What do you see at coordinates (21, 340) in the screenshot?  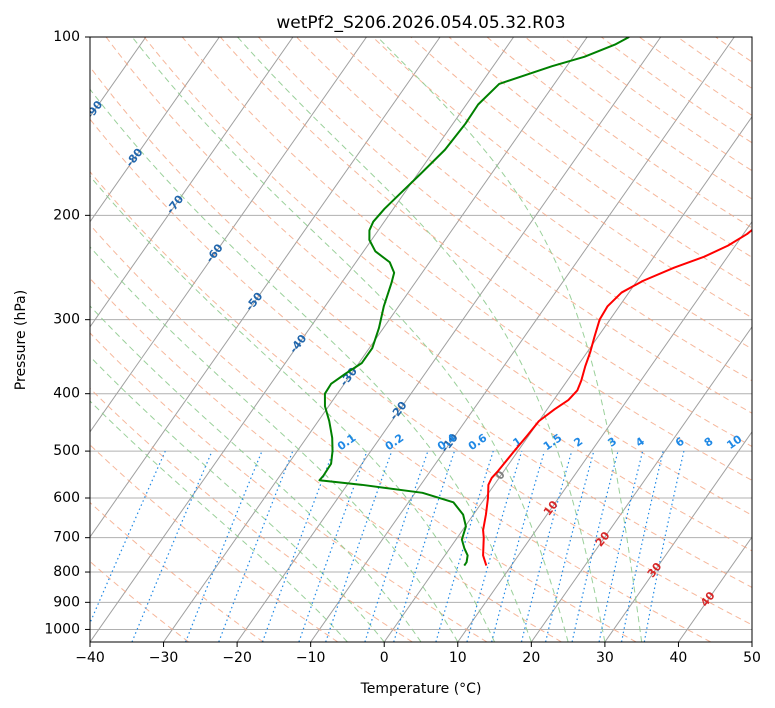 I see `y-axis-label: Pressure (hPa)` at bounding box center [21, 340].